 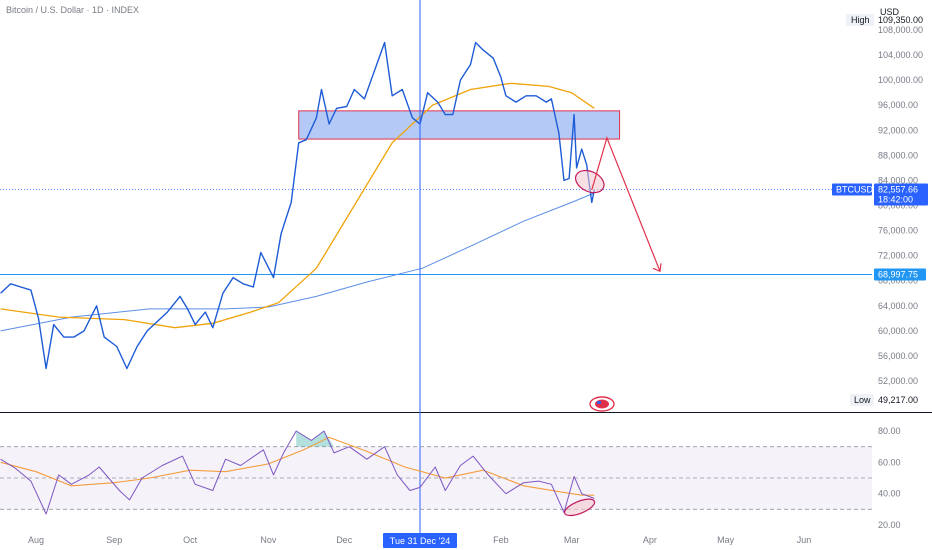 What do you see at coordinates (114, 540) in the screenshot?
I see `time-tick-label: Sep` at bounding box center [114, 540].